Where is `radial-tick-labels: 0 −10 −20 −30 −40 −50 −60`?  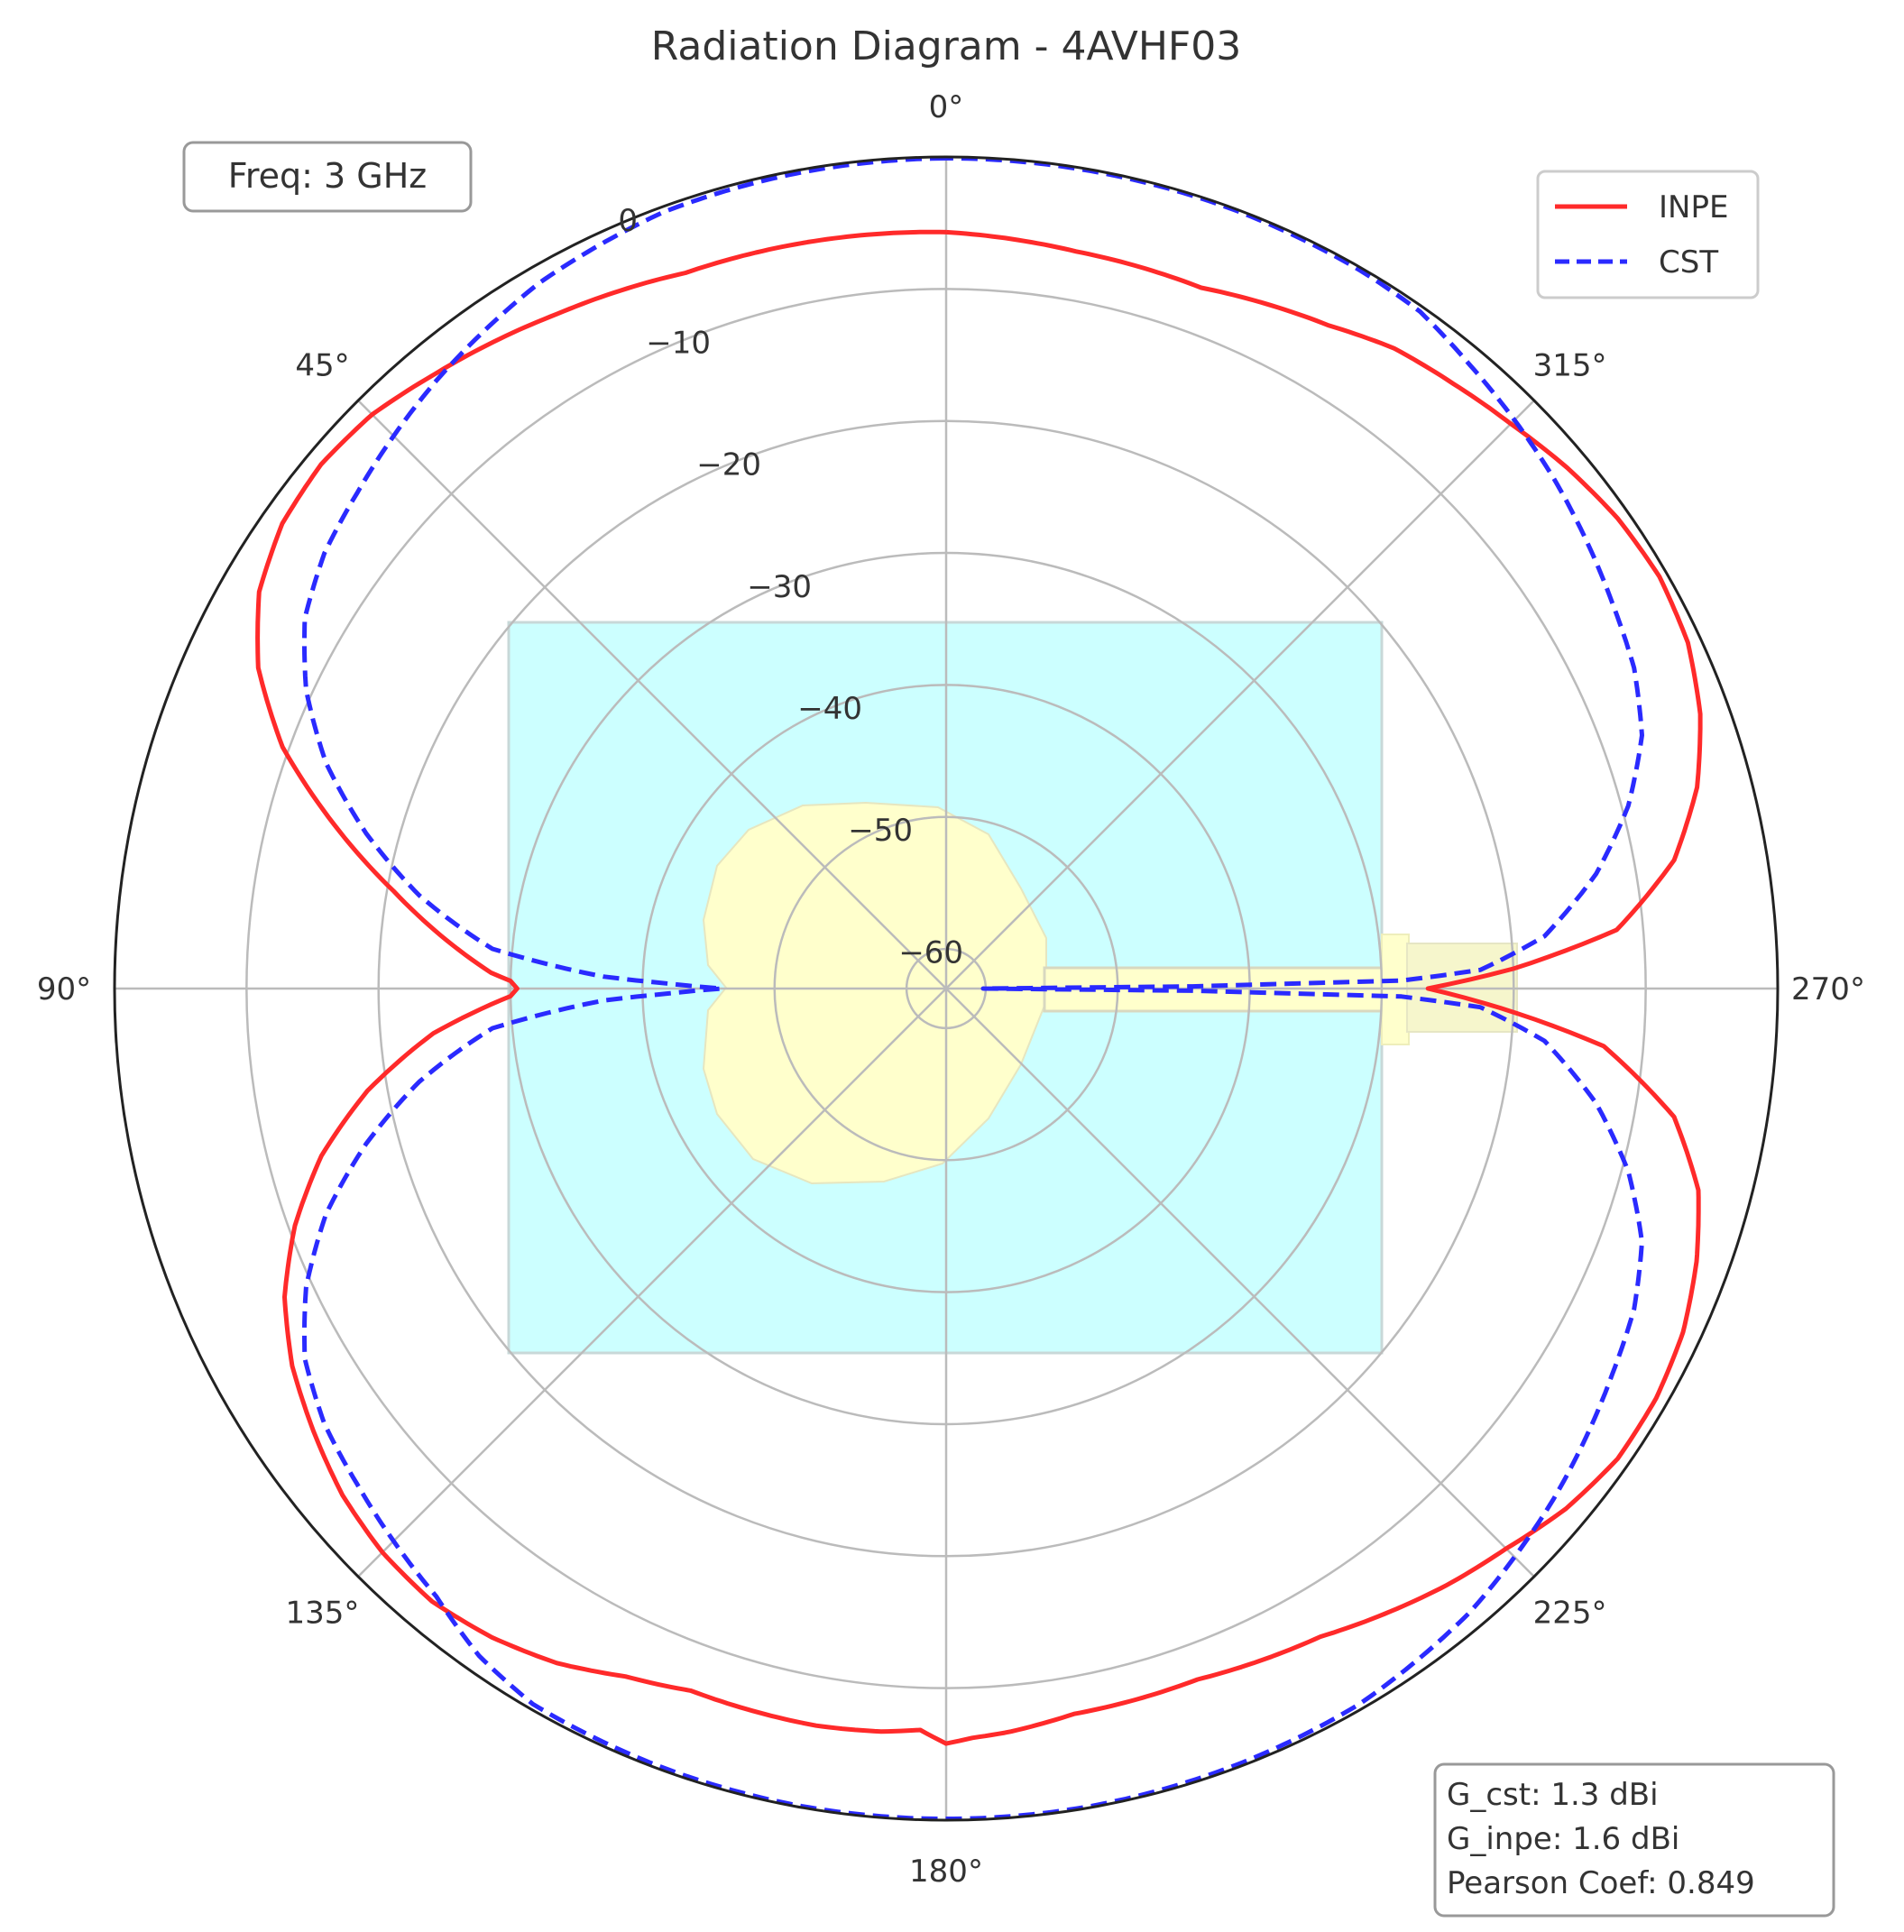 radial-tick-labels: 0 −10 −20 −30 −40 −50 −60 is located at coordinates (790, 587).